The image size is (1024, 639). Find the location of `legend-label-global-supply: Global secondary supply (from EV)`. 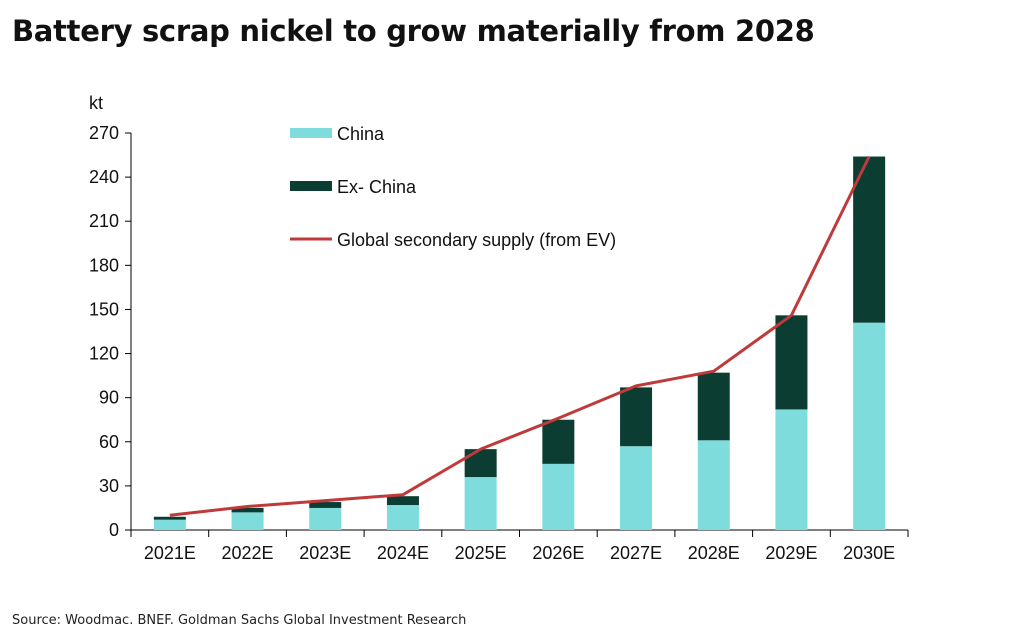

legend-label-global-supply: Global secondary supply (from EV) is located at coordinates (476, 240).